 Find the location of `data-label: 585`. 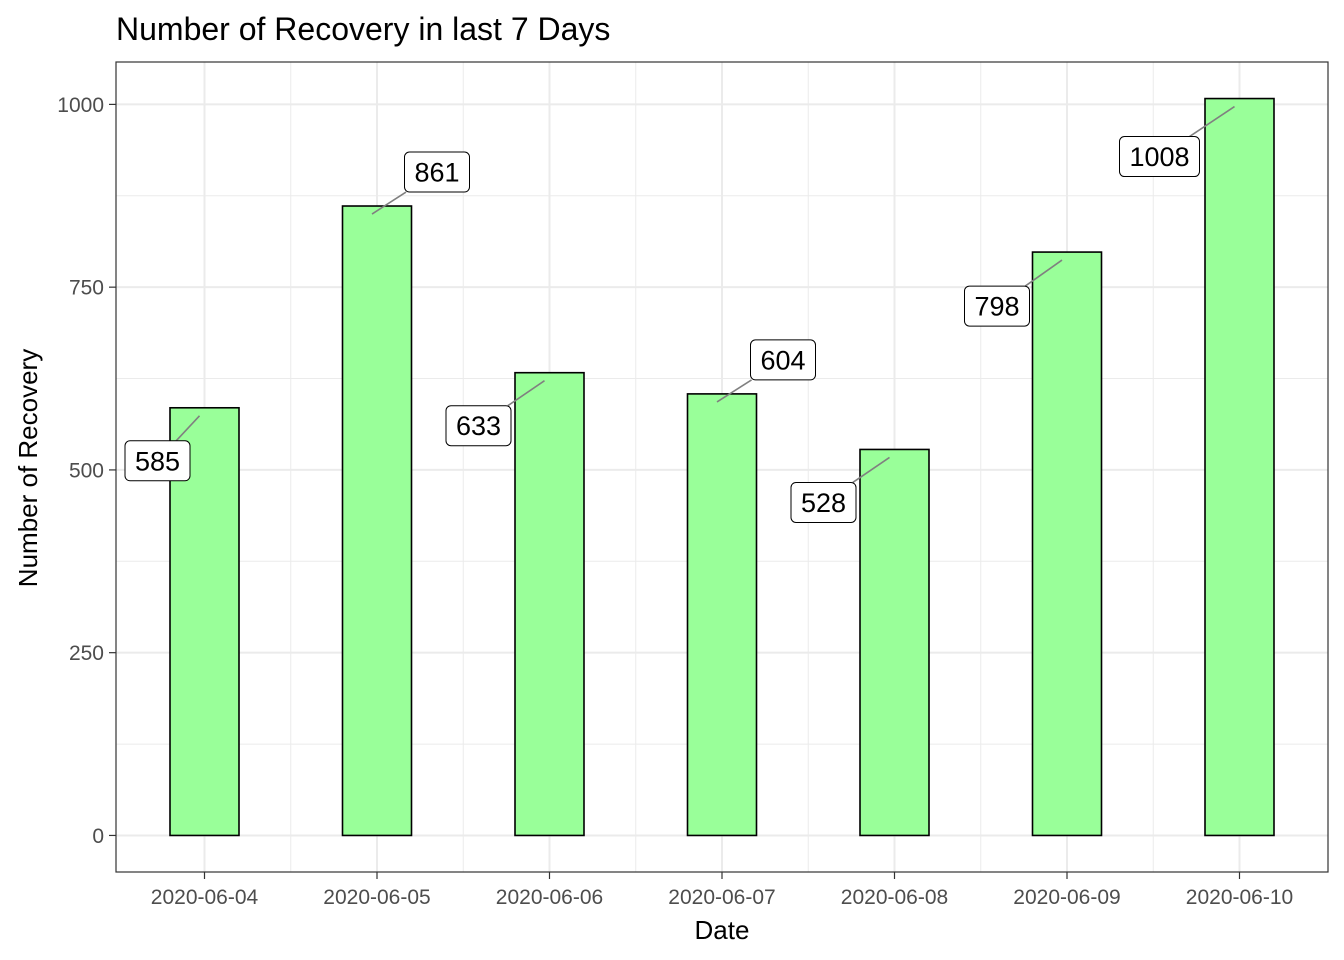

data-label: 585 is located at coordinates (162, 448).